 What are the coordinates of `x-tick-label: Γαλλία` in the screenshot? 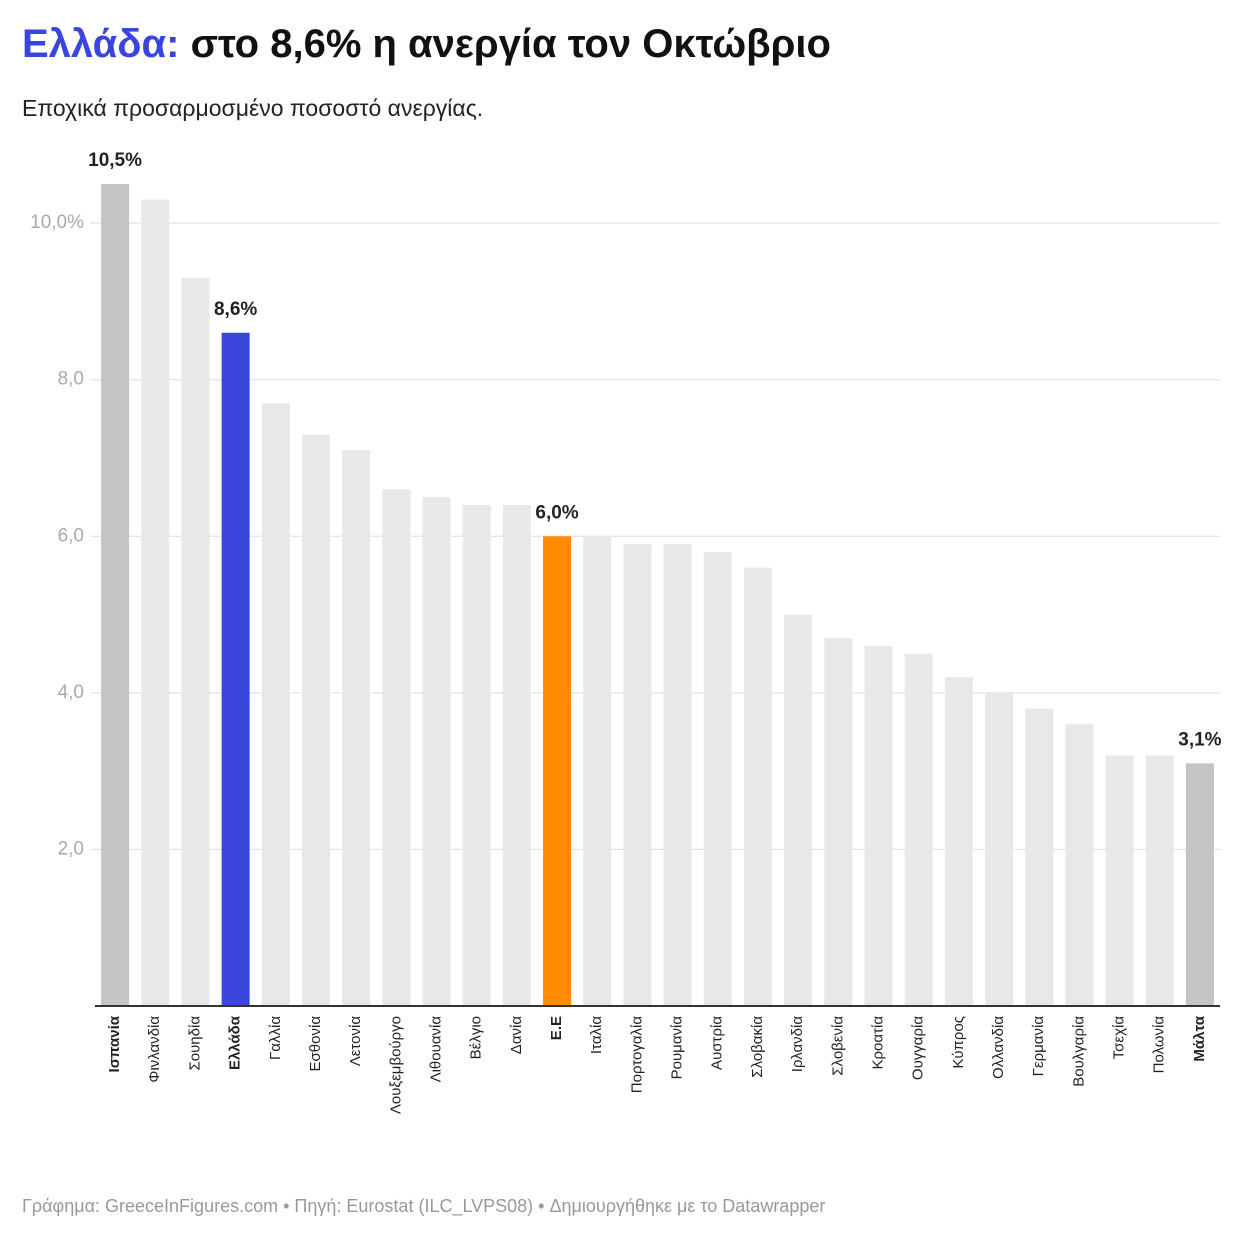 It's located at (275, 1038).